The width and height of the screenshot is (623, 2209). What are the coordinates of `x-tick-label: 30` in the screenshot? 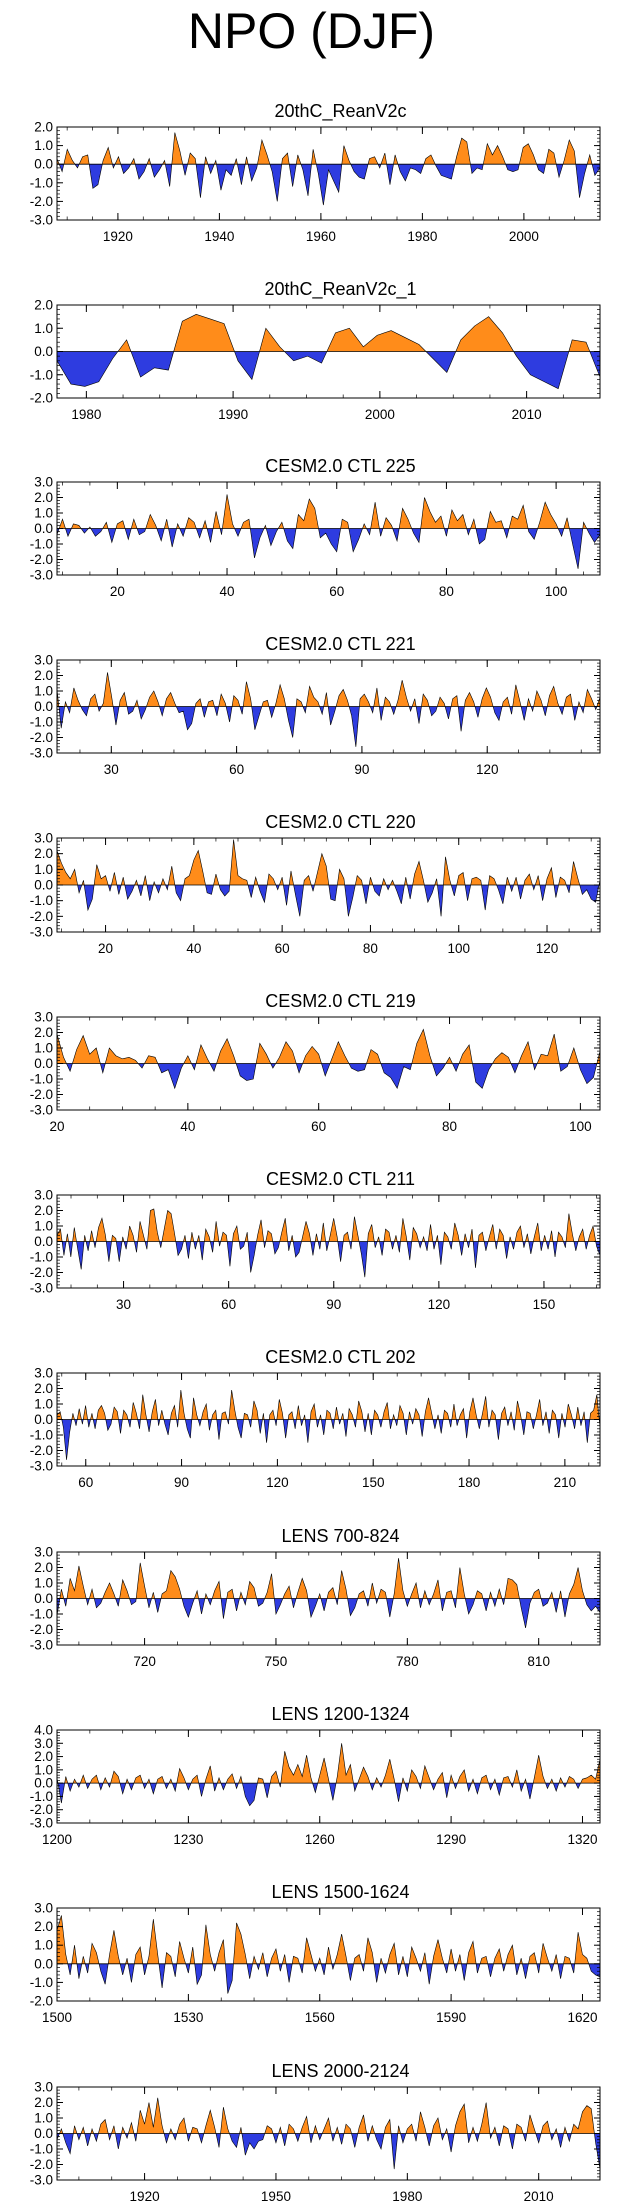 It's located at (123, 1304).